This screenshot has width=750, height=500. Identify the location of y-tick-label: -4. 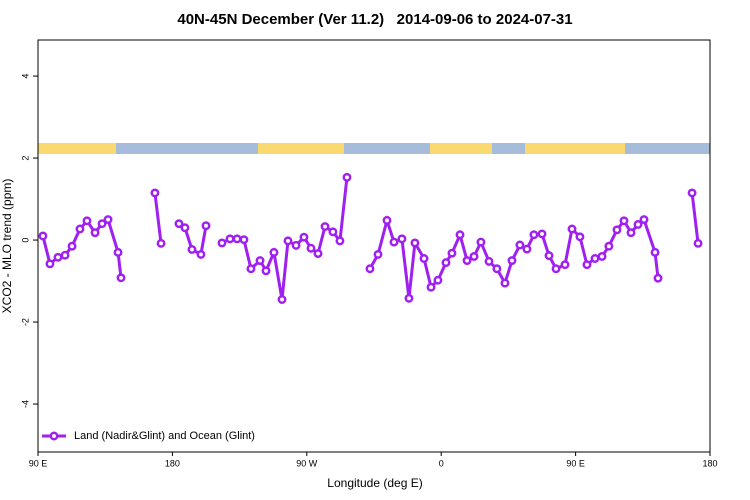
(25, 404).